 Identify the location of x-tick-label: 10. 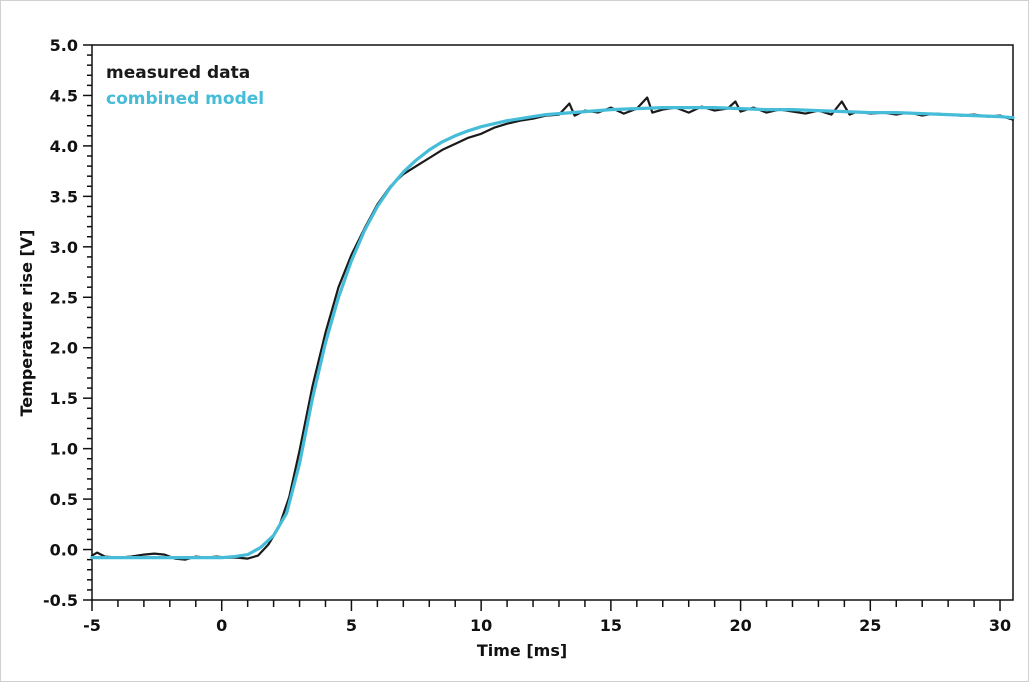
(481, 625).